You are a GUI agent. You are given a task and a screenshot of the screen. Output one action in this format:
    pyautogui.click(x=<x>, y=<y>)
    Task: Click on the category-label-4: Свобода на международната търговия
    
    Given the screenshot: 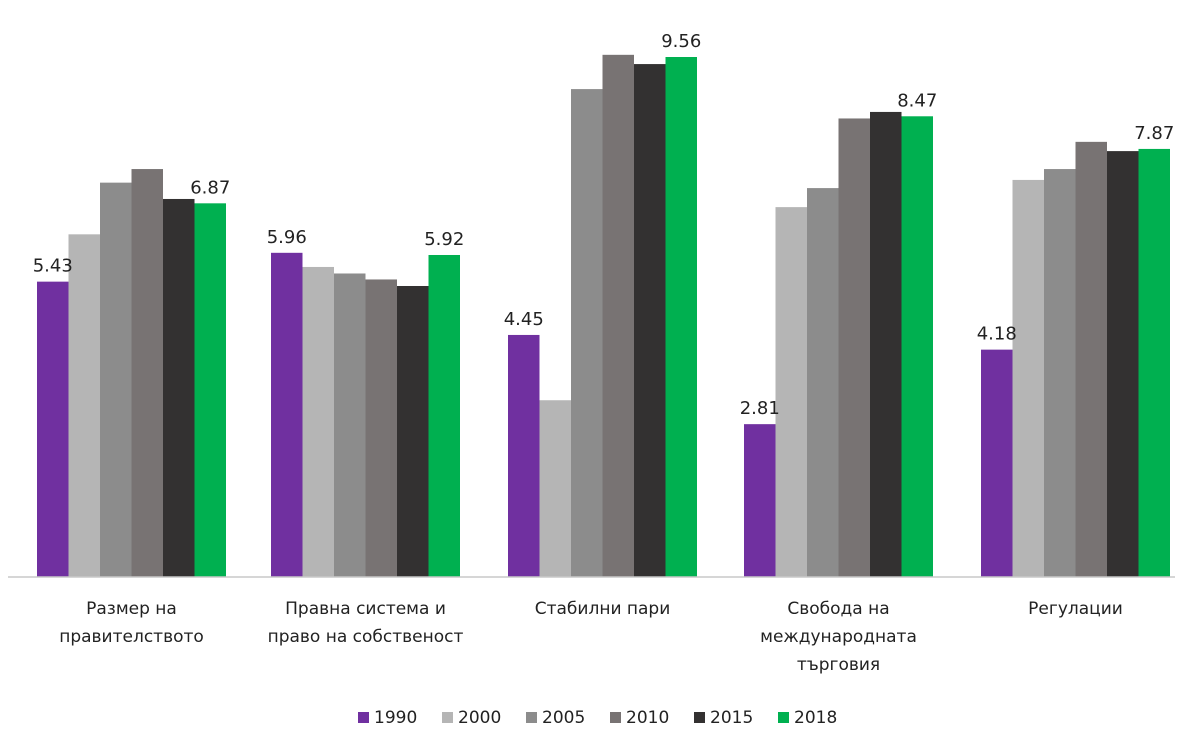 What is the action you would take?
    pyautogui.click(x=838, y=637)
    